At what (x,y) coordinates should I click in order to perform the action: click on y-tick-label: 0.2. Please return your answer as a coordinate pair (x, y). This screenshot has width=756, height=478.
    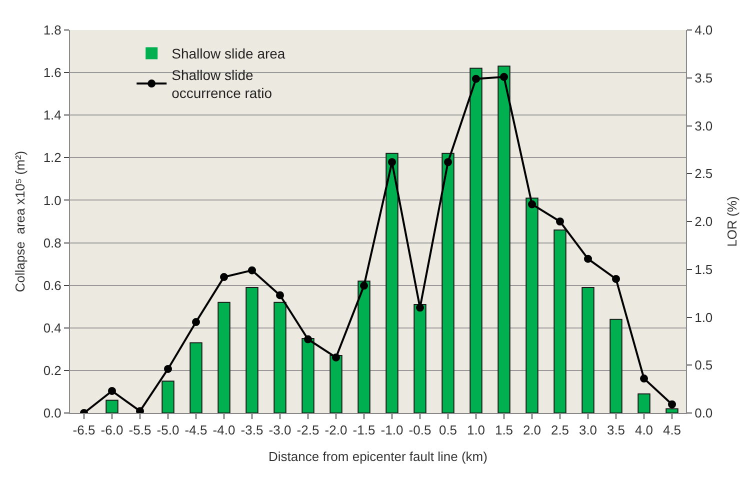
    Looking at the image, I should click on (52, 370).